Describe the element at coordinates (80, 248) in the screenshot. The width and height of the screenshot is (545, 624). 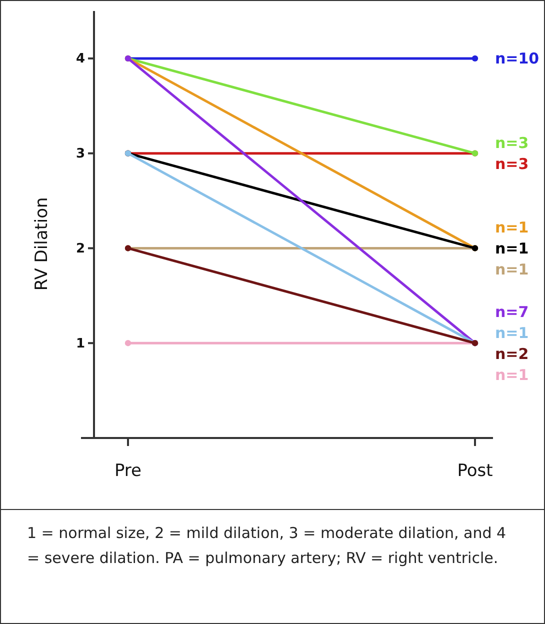
I see `y-tick-label: 2` at that location.